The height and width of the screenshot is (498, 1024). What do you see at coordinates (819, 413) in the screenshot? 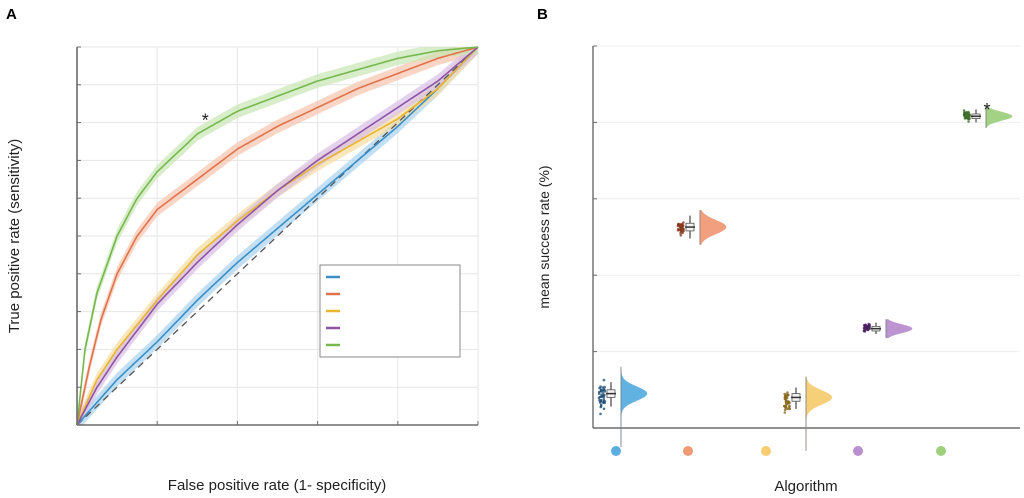
I see `density-iclabel` at bounding box center [819, 413].